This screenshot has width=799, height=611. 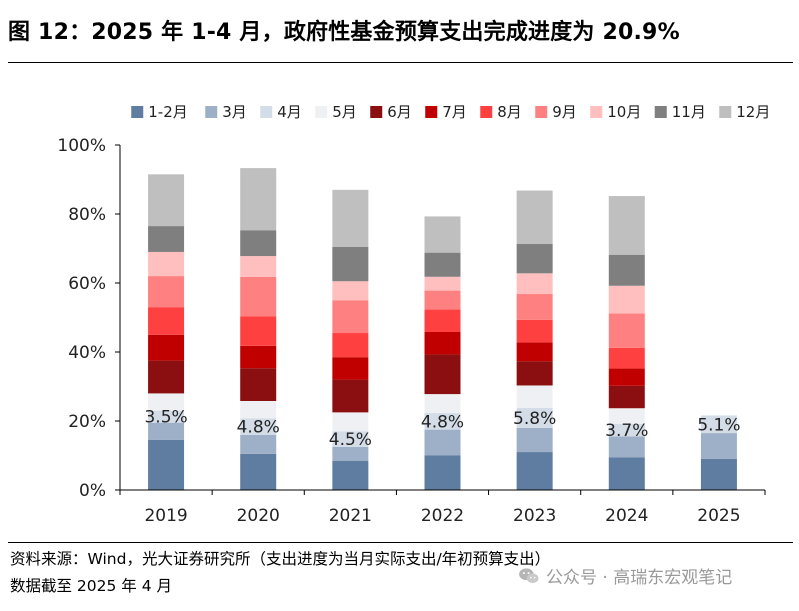 What do you see at coordinates (564, 112) in the screenshot?
I see `legend-label: 9月` at bounding box center [564, 112].